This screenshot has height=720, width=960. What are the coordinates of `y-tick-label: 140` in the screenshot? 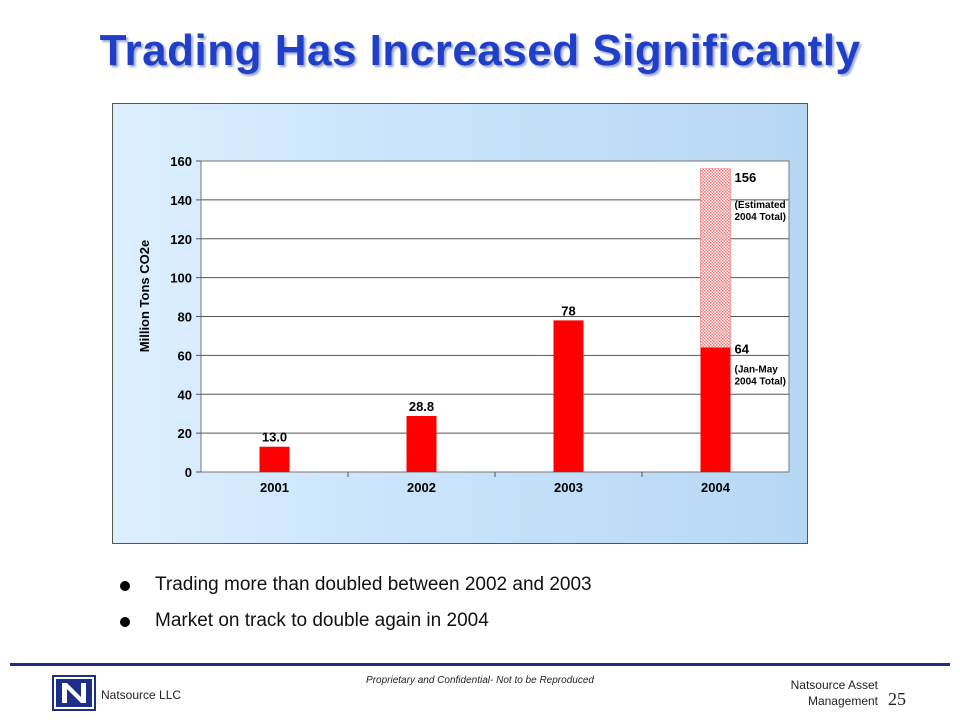 It's located at (181, 200).